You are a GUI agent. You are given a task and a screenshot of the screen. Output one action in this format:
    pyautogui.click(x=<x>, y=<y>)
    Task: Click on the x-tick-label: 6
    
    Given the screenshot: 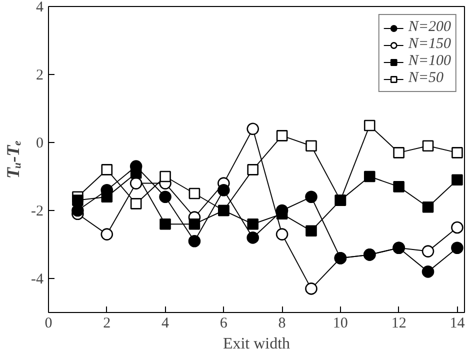 What is the action you would take?
    pyautogui.click(x=224, y=324)
    